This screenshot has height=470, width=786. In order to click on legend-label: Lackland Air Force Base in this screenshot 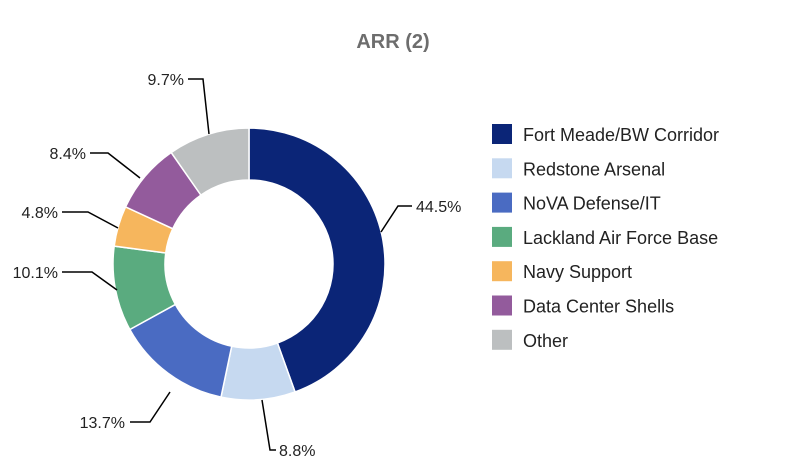, I will do `click(620, 238)`.